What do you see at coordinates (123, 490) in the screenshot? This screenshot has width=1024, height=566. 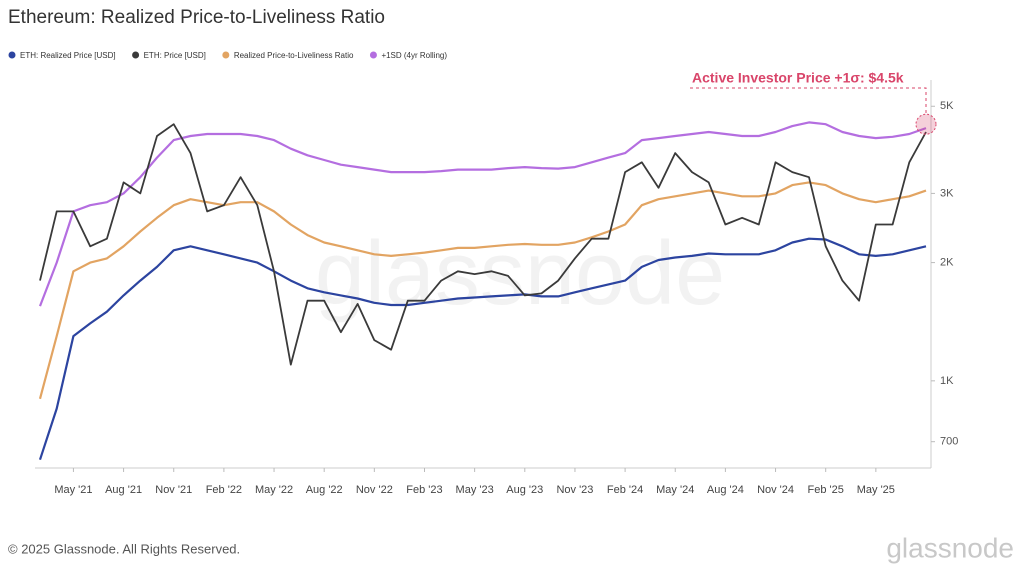 I see `x-tick-label: Aug '21` at bounding box center [123, 490].